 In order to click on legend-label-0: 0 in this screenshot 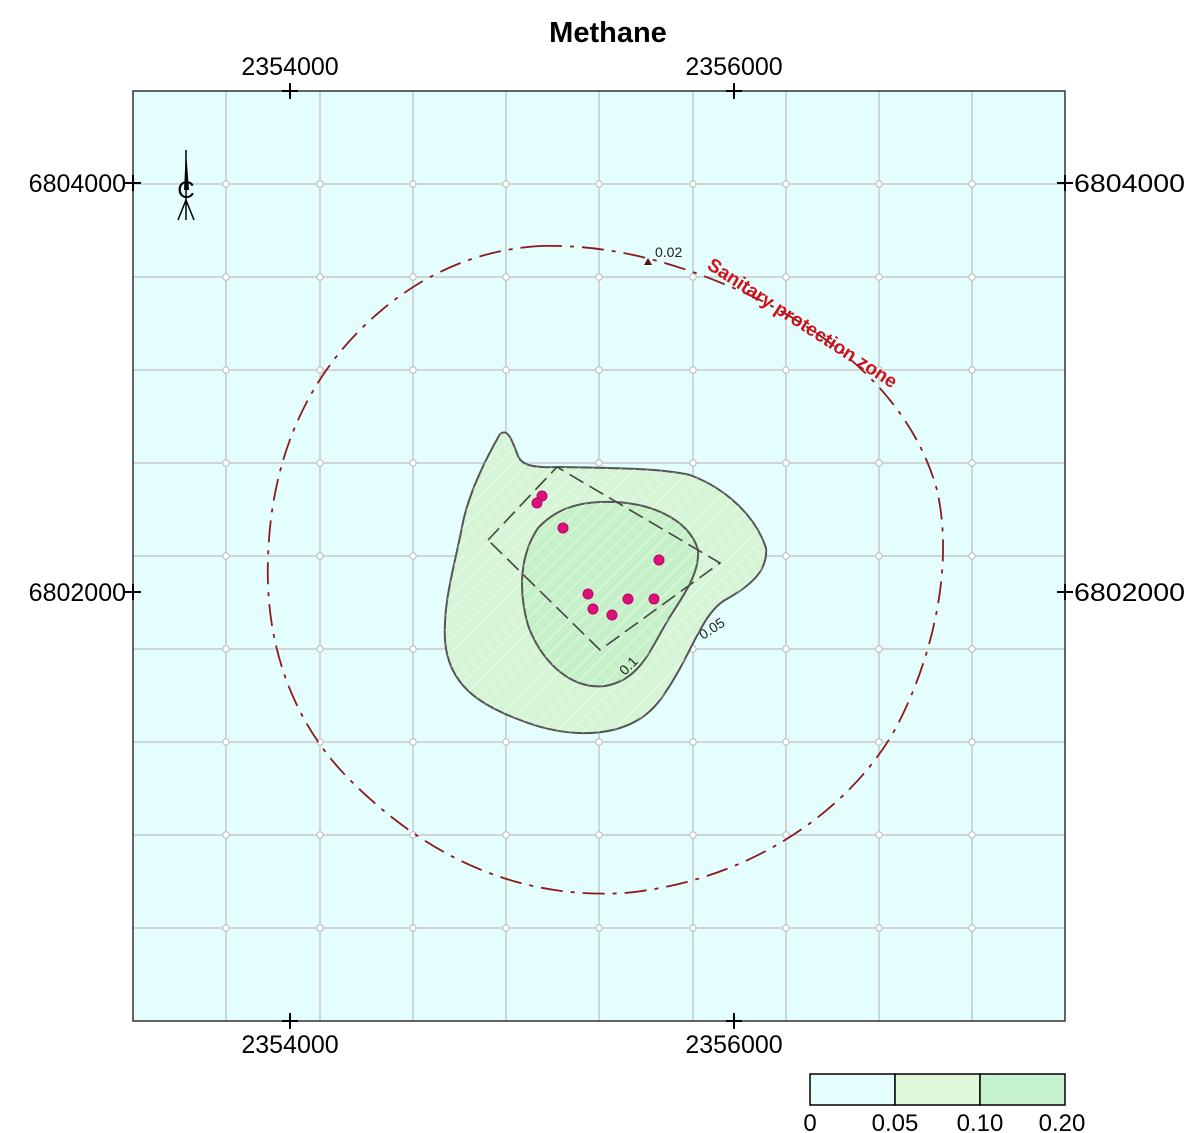, I will do `click(809, 1121)`.